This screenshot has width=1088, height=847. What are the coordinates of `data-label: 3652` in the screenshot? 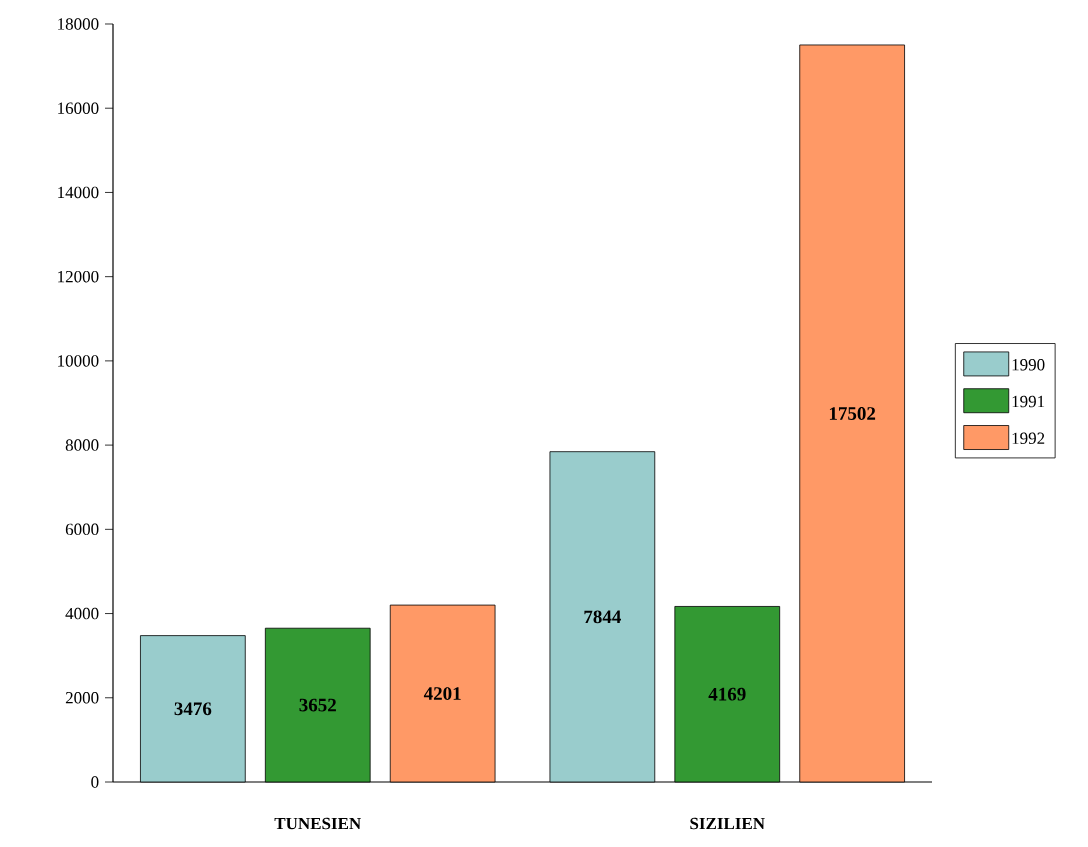 It's located at (317, 705).